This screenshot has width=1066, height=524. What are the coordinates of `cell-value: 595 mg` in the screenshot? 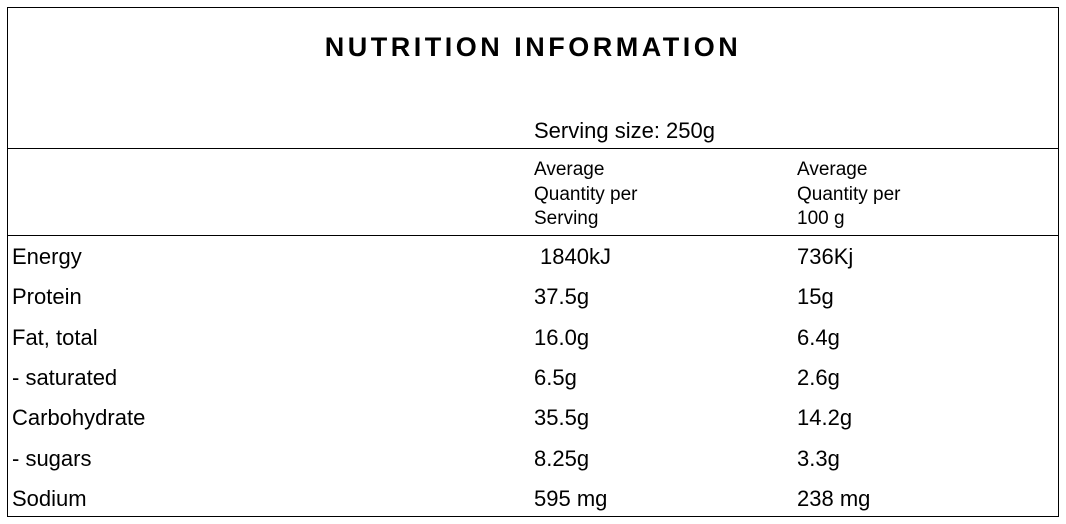 It's located at (571, 498).